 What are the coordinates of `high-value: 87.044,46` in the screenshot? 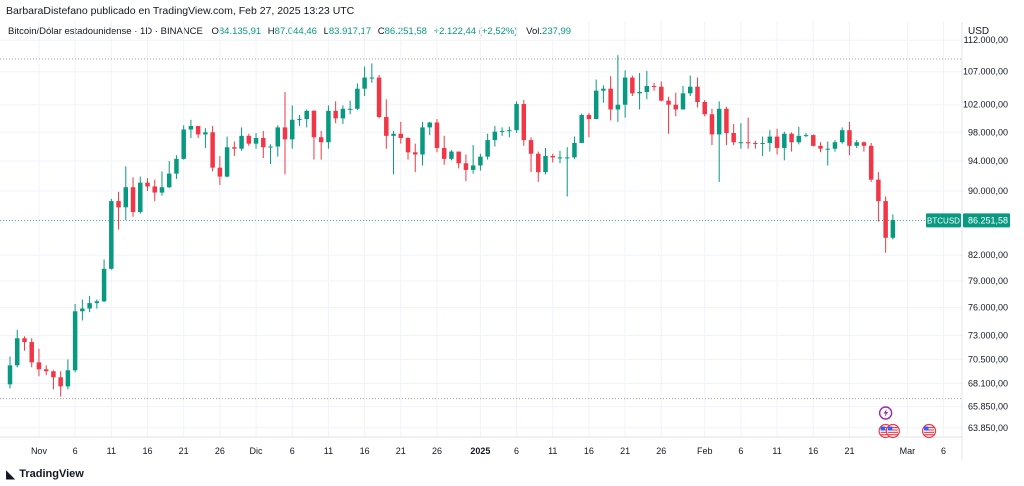 It's located at (295, 31).